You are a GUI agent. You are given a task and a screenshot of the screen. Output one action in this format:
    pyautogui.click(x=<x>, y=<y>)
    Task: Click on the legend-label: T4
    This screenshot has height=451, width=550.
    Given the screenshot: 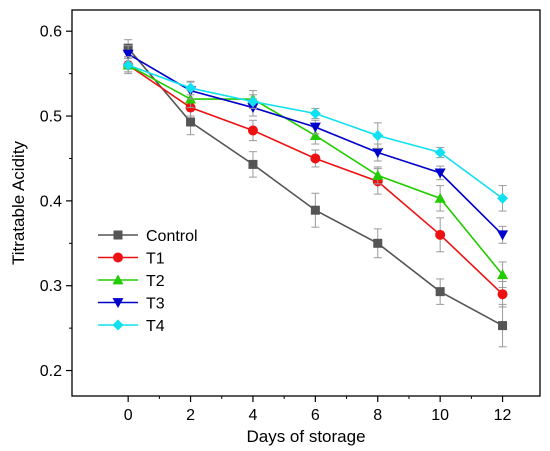 What is the action you would take?
    pyautogui.click(x=155, y=326)
    